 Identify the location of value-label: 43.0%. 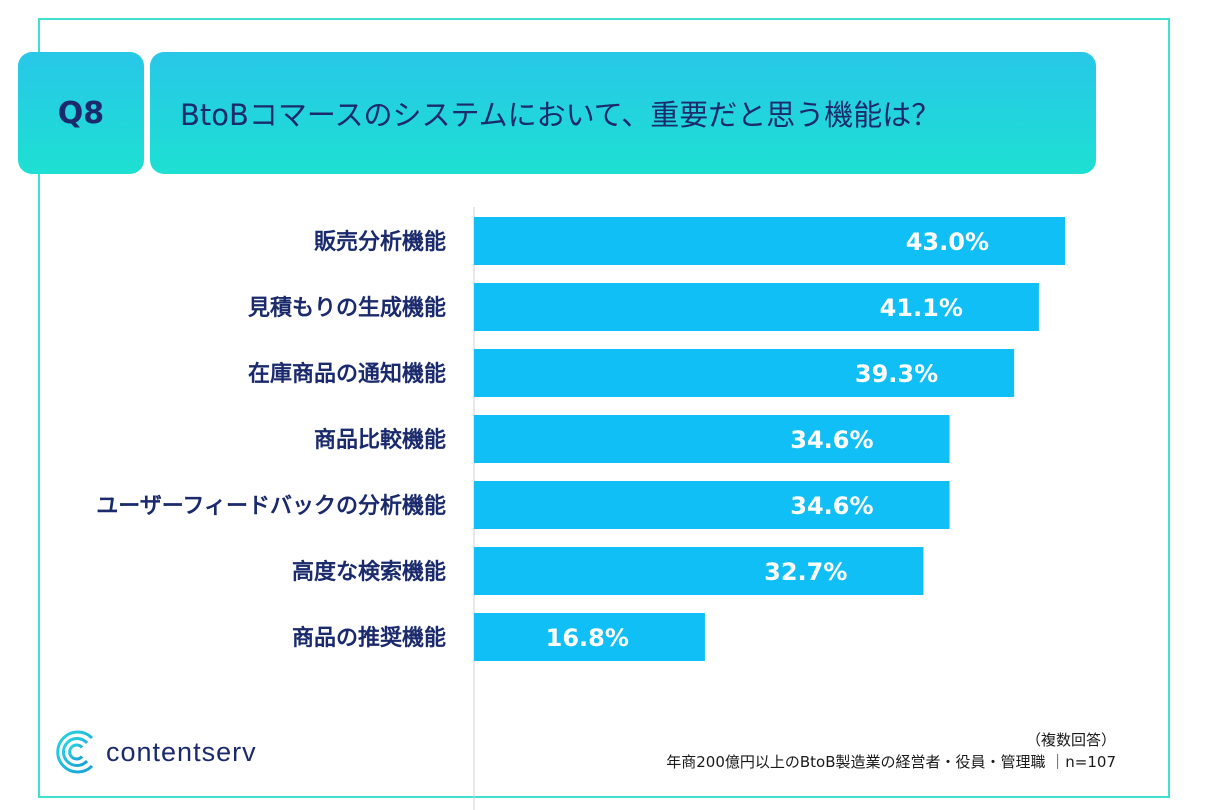
(947, 242).